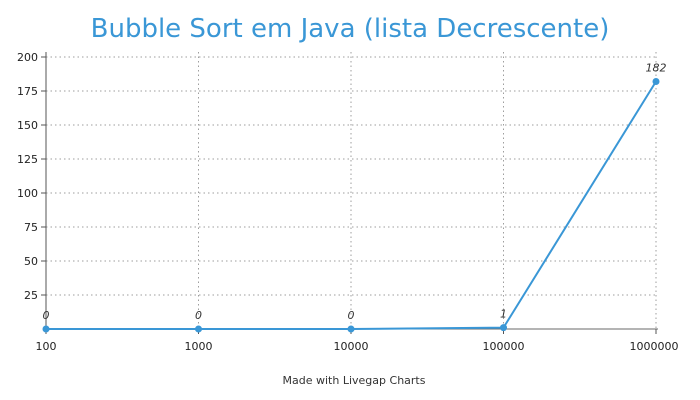  I want to click on x-tick-label: 100000, so click(504, 346).